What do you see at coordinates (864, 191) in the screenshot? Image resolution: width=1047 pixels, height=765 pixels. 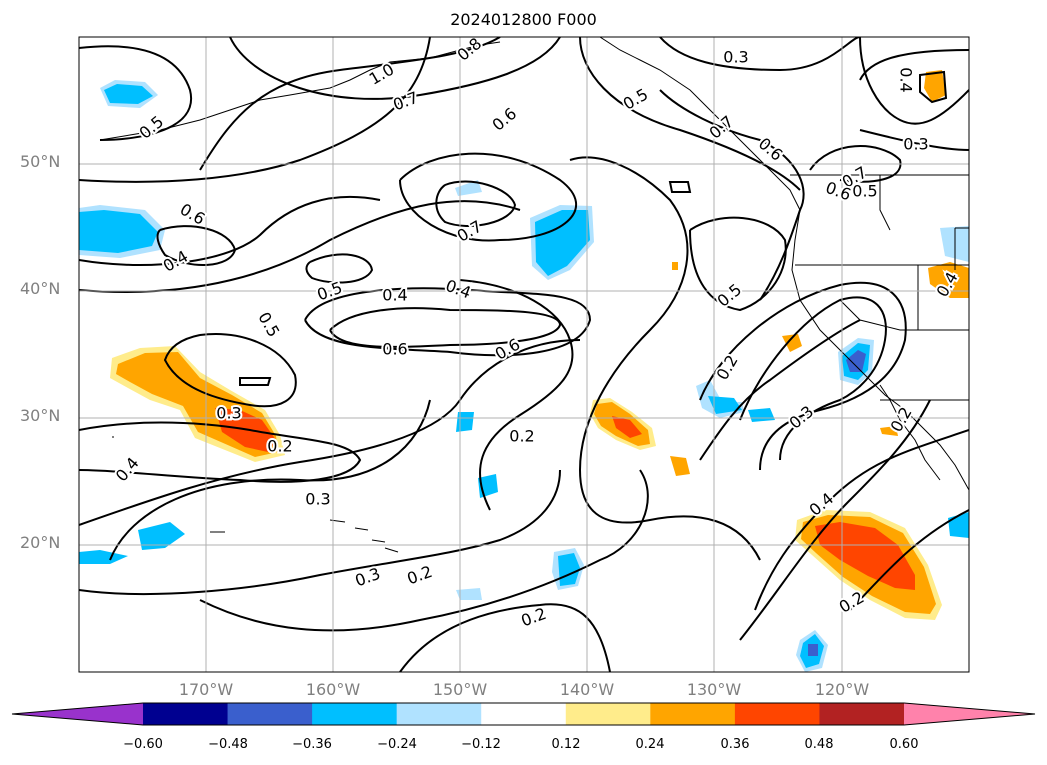 I see `contour-label: 0.5` at bounding box center [864, 191].